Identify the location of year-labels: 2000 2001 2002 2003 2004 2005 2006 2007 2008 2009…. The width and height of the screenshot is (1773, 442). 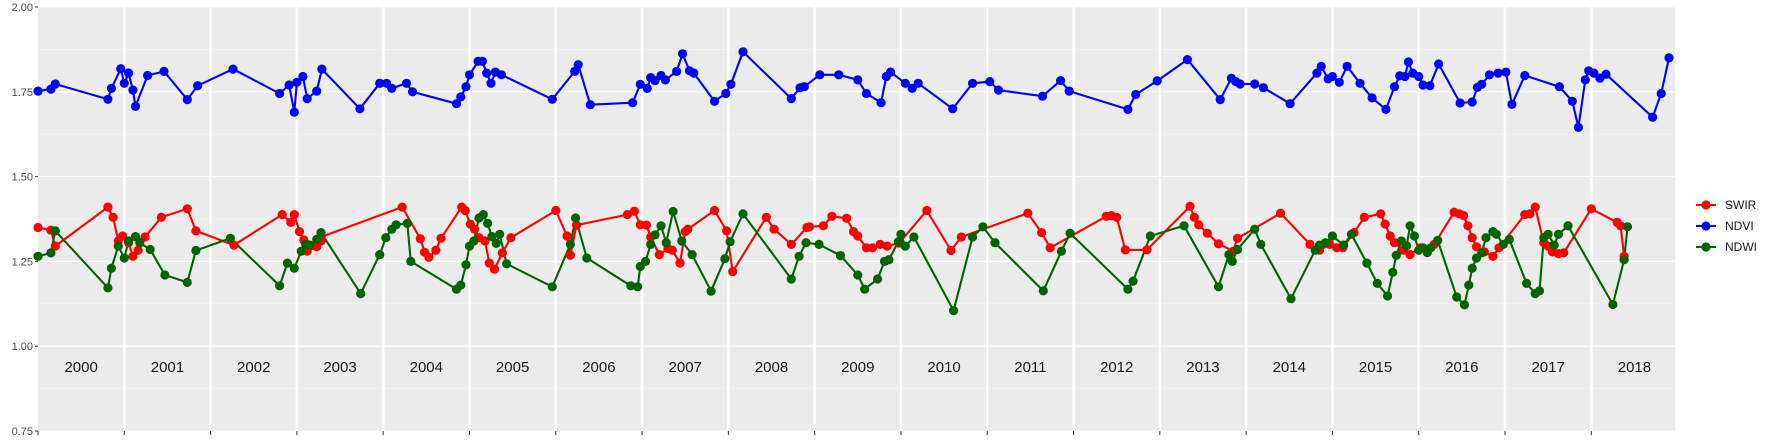
(857, 367).